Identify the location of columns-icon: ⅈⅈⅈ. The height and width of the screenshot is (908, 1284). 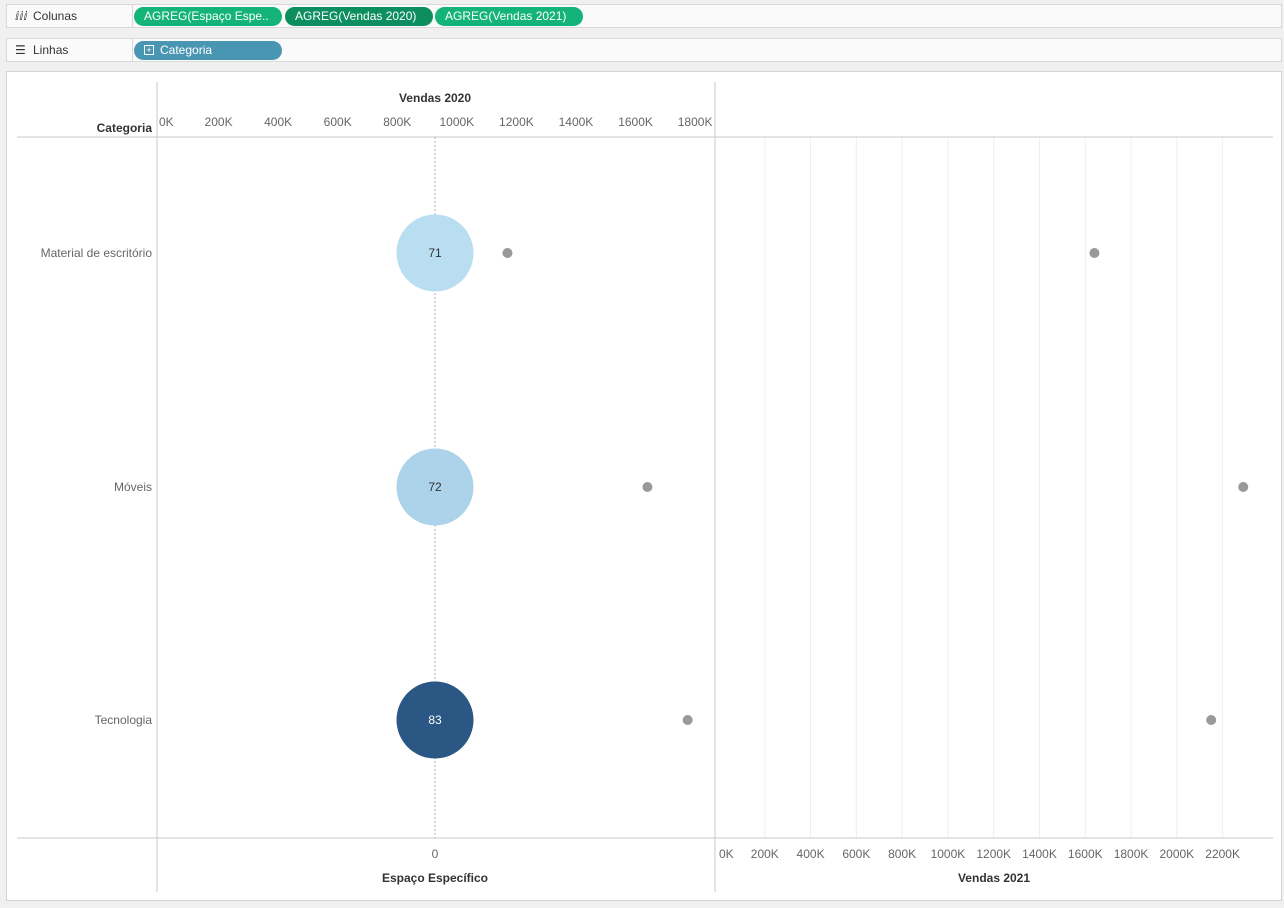
(21, 16).